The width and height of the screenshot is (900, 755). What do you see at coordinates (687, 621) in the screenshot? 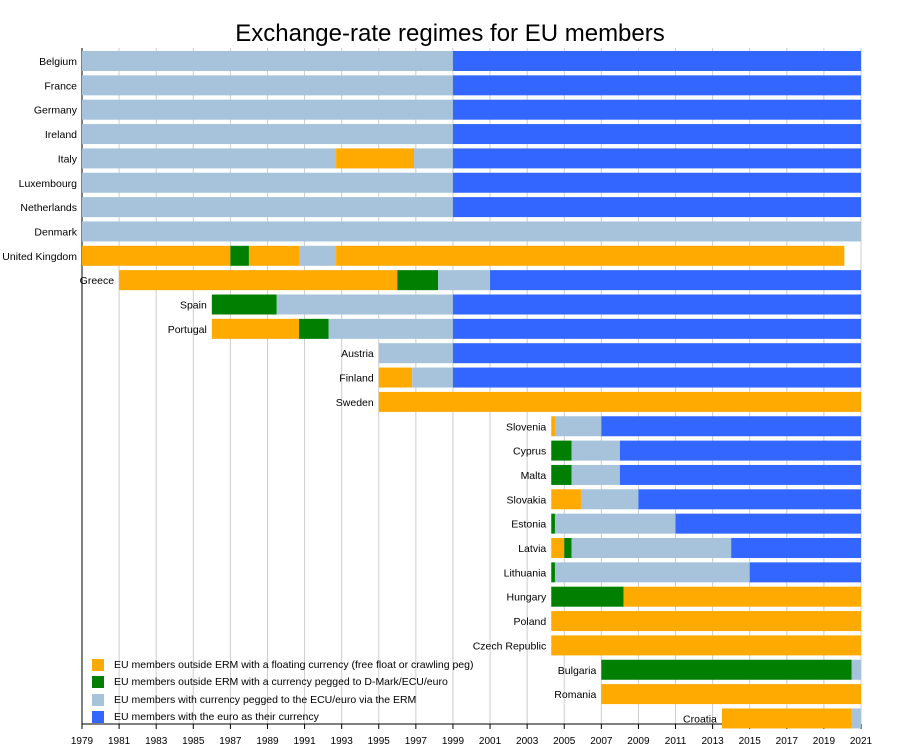
I see `country-row-poland: Poland` at bounding box center [687, 621].